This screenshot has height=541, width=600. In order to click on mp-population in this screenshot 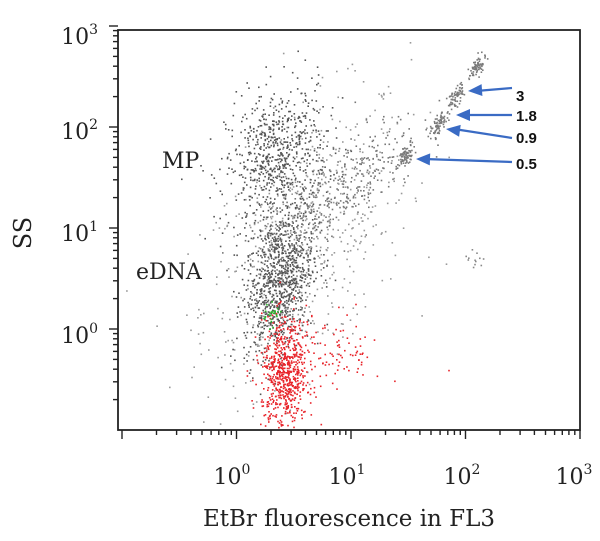, I will do `click(267, 161)`.